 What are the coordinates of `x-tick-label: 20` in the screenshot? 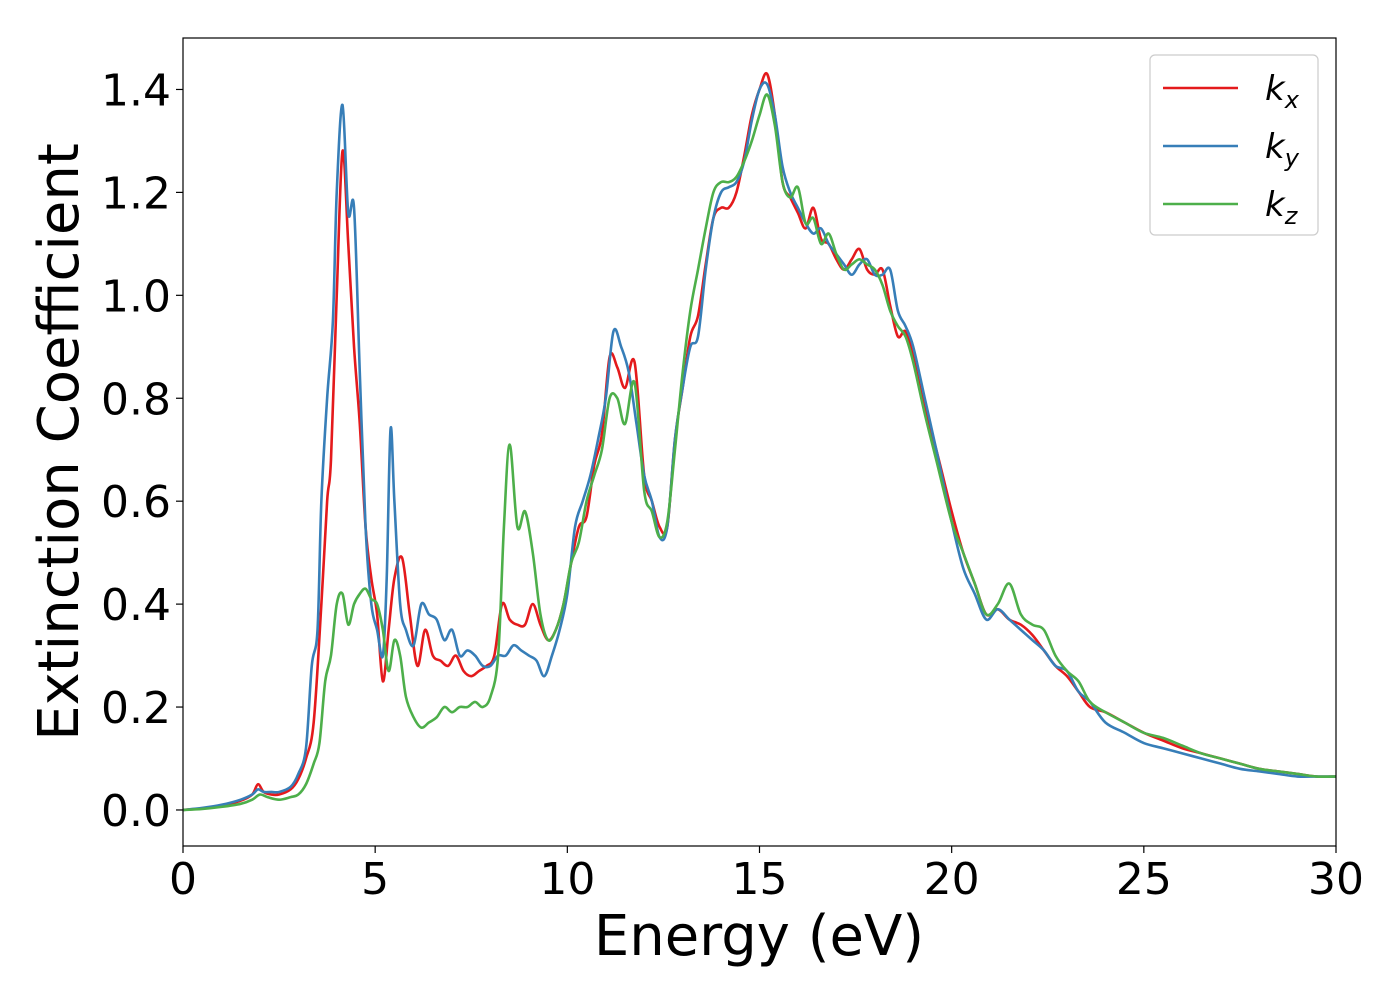 It's located at (952, 879).